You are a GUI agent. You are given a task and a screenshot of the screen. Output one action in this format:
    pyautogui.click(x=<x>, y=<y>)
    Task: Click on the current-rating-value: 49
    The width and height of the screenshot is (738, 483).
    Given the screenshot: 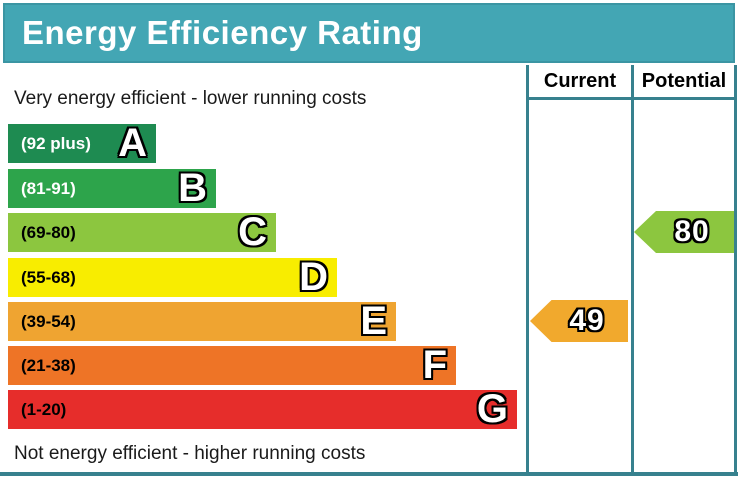 What is the action you would take?
    pyautogui.click(x=587, y=320)
    